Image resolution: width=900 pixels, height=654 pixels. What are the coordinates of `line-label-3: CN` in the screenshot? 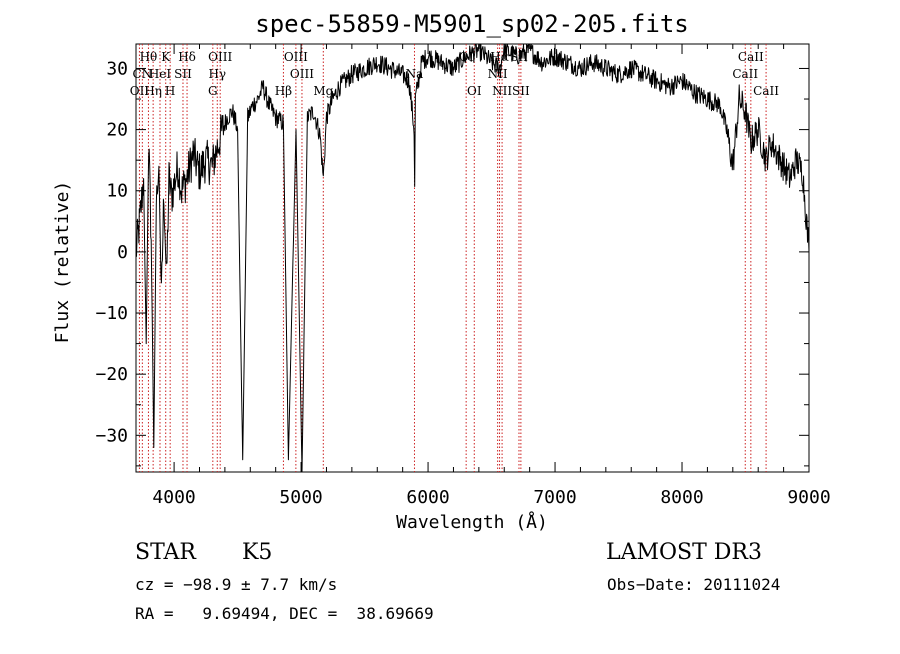 It's located at (143, 74).